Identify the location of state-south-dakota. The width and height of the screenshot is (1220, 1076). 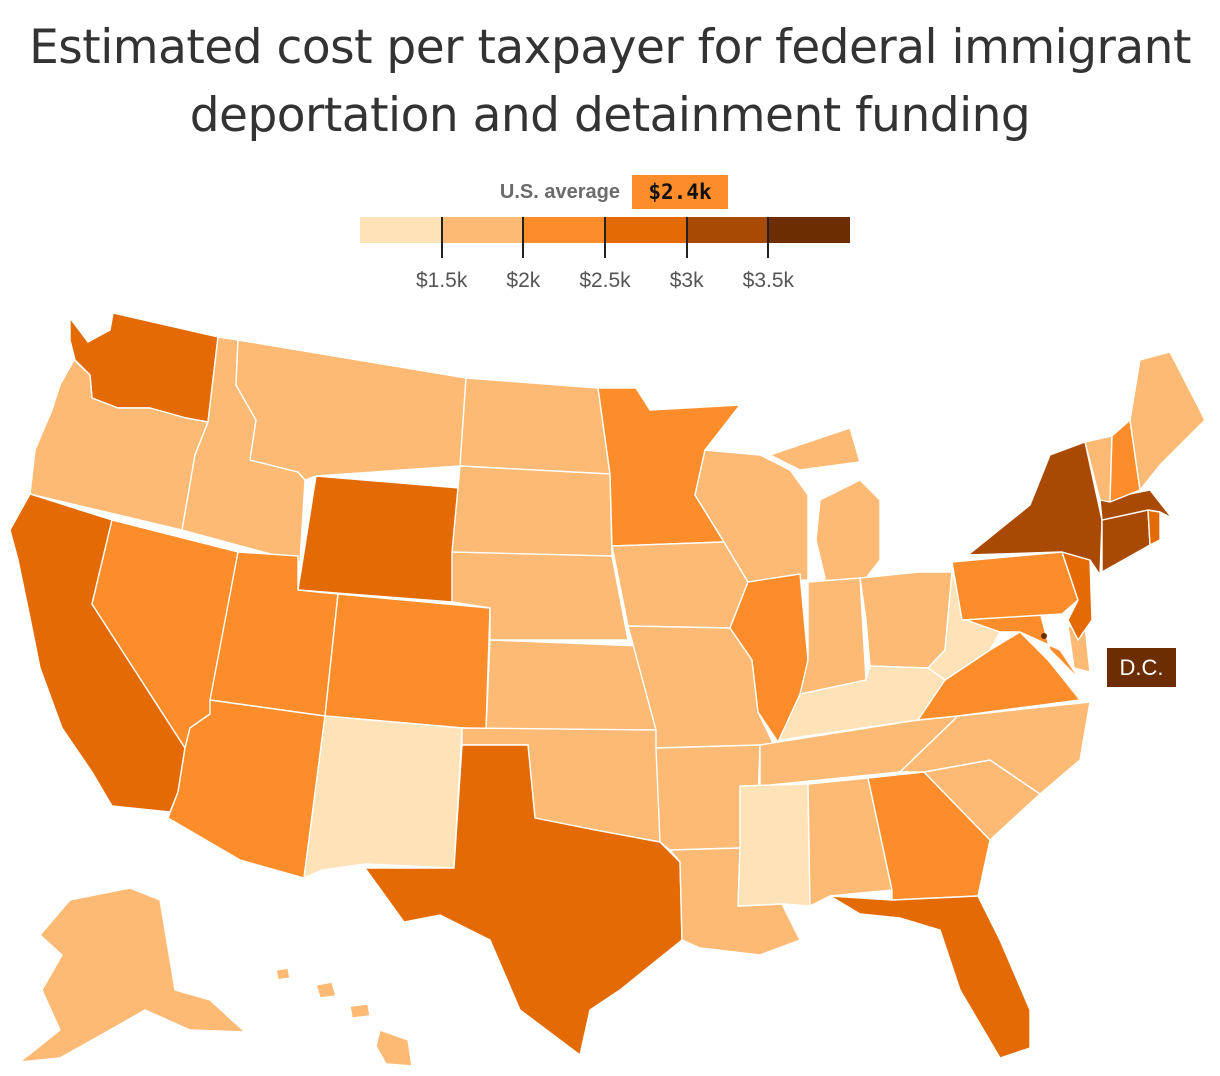
(532, 513).